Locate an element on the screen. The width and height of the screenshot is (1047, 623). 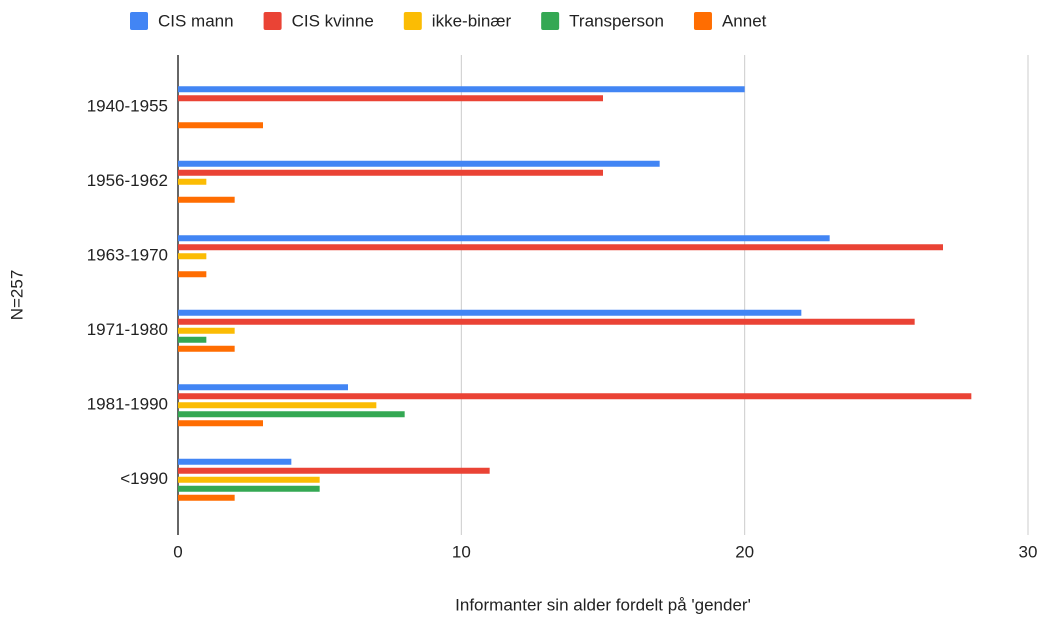
y-tick-label: 1956-1962 is located at coordinates (127, 180).